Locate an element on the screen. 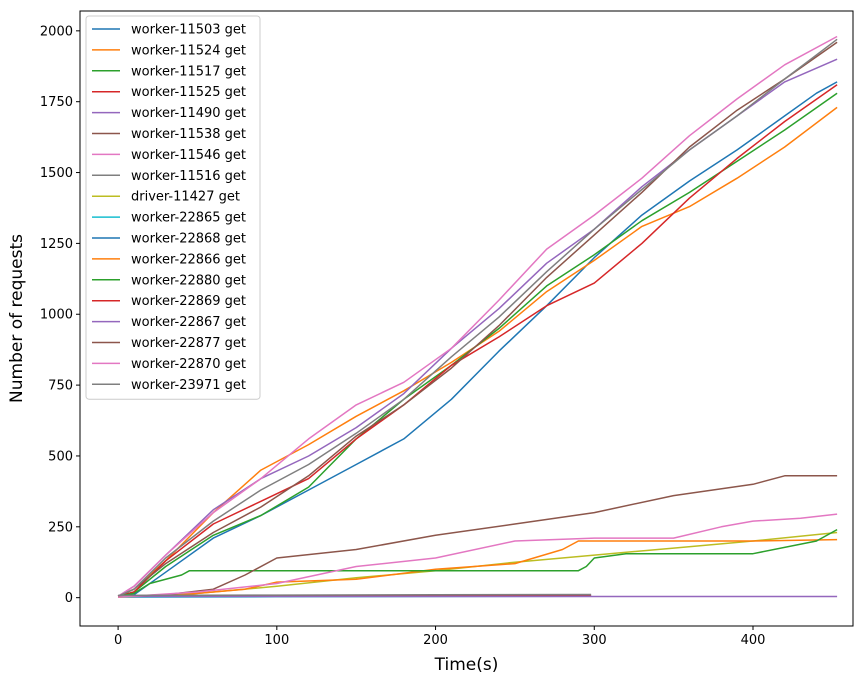  legend-label-3: worker-11517 get is located at coordinates (188, 71).